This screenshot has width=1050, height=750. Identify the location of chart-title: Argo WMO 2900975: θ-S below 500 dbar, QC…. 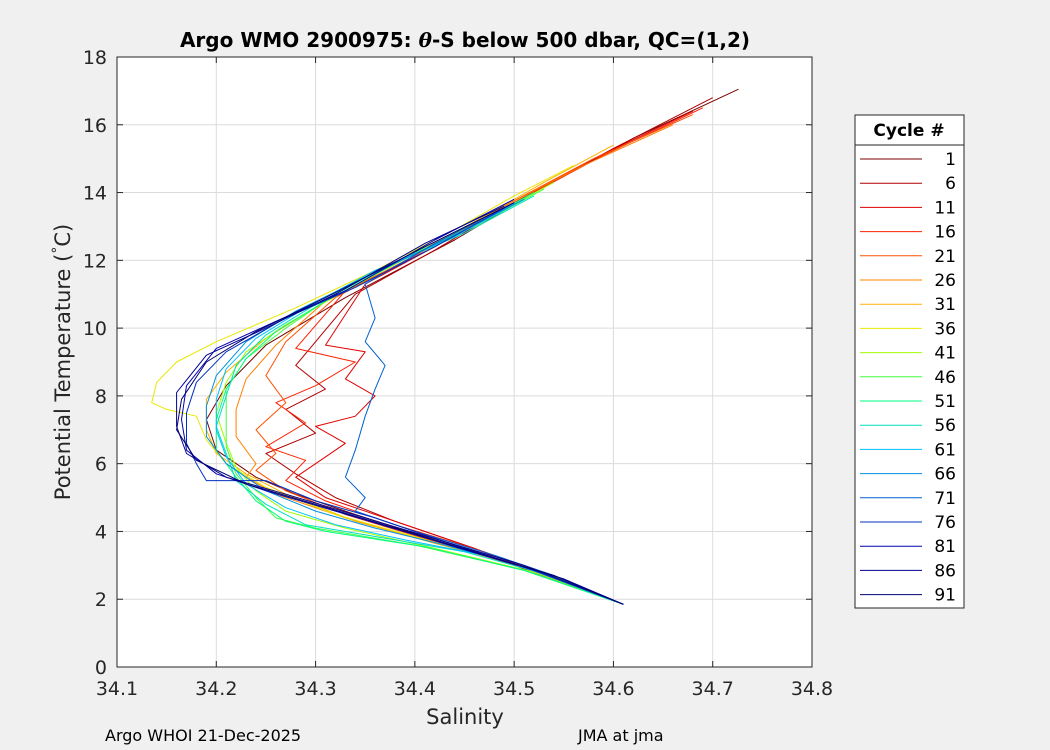
(465, 40).